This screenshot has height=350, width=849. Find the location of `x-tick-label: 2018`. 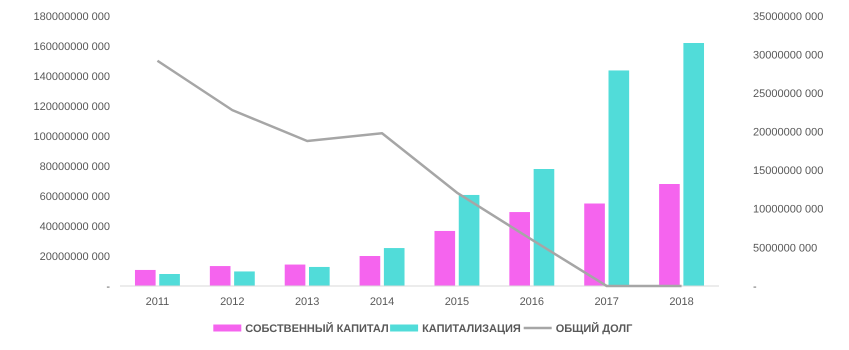

x-tick-label: 2018 is located at coordinates (681, 302).